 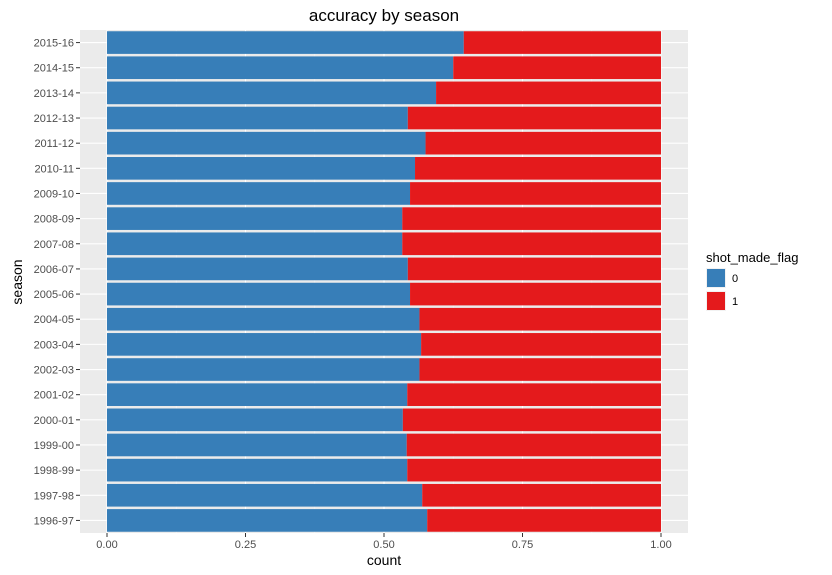 What do you see at coordinates (735, 279) in the screenshot?
I see `legend-label: 0` at bounding box center [735, 279].